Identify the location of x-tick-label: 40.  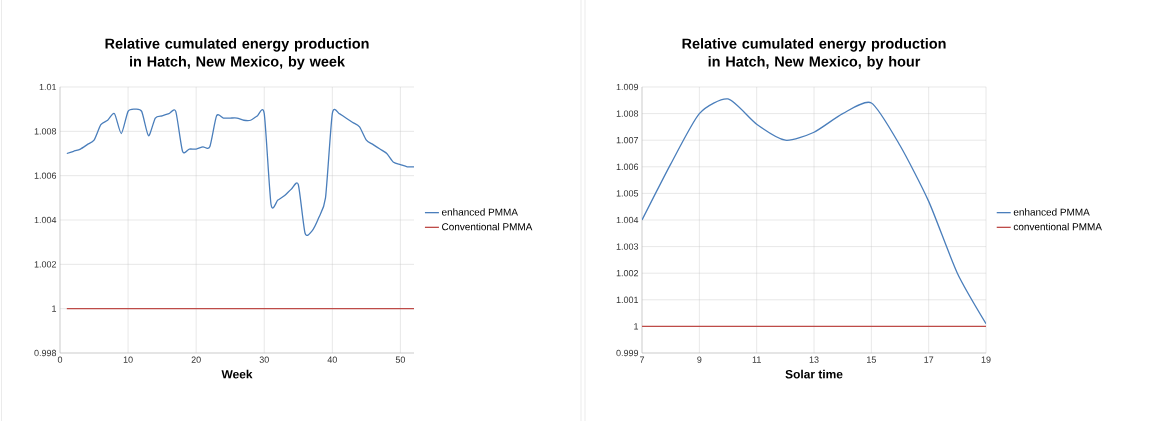
(332, 359).